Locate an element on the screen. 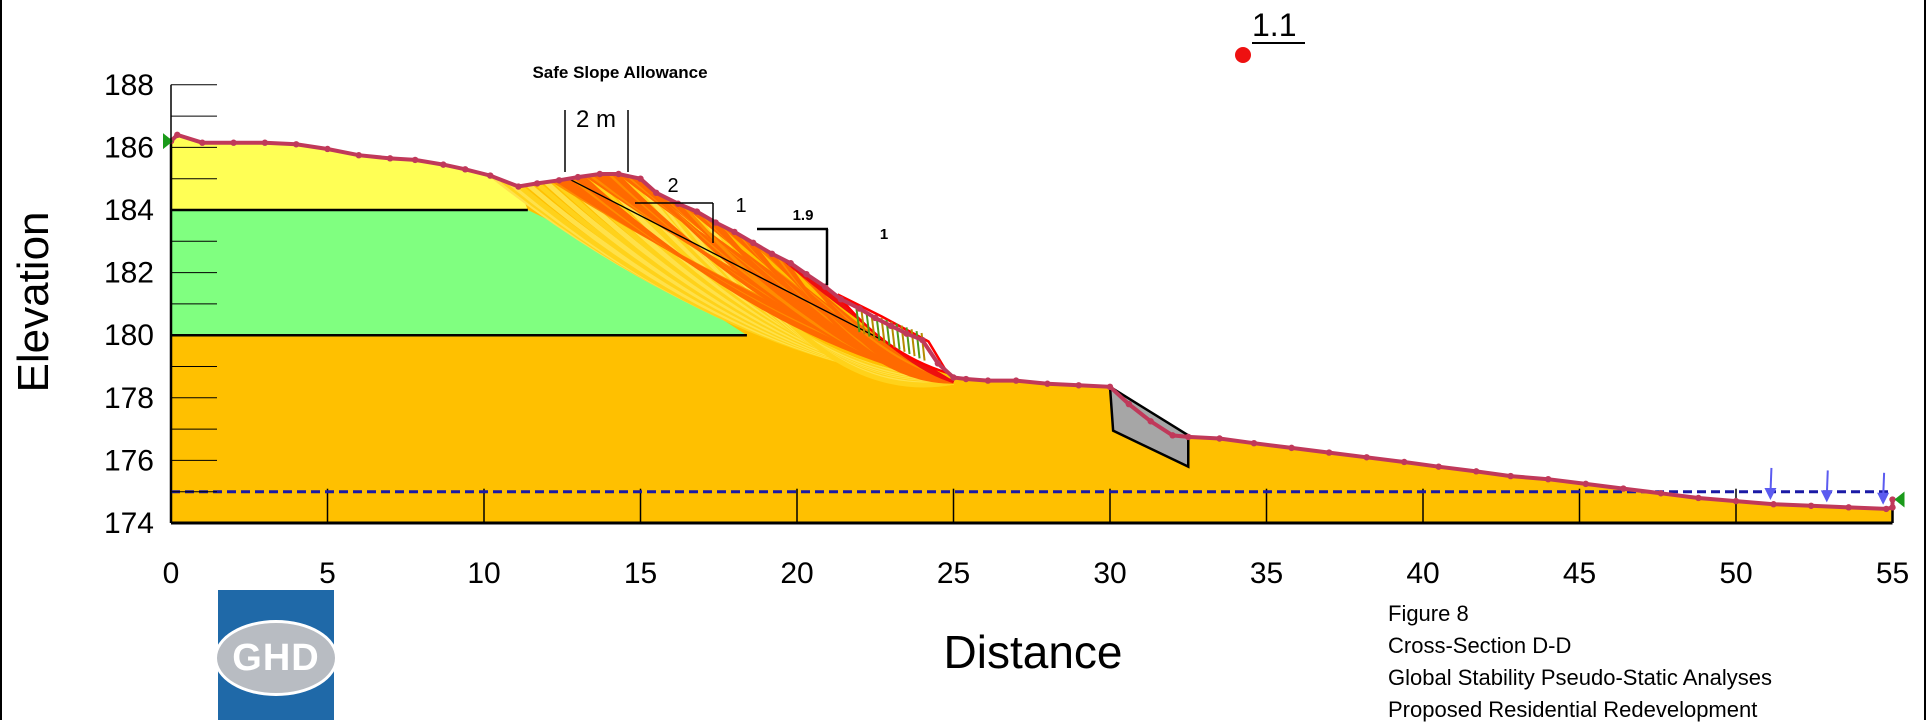 Image resolution: width=1927 pixels, height=726 pixels. lower-ratio-triangle is located at coordinates (793, 256).